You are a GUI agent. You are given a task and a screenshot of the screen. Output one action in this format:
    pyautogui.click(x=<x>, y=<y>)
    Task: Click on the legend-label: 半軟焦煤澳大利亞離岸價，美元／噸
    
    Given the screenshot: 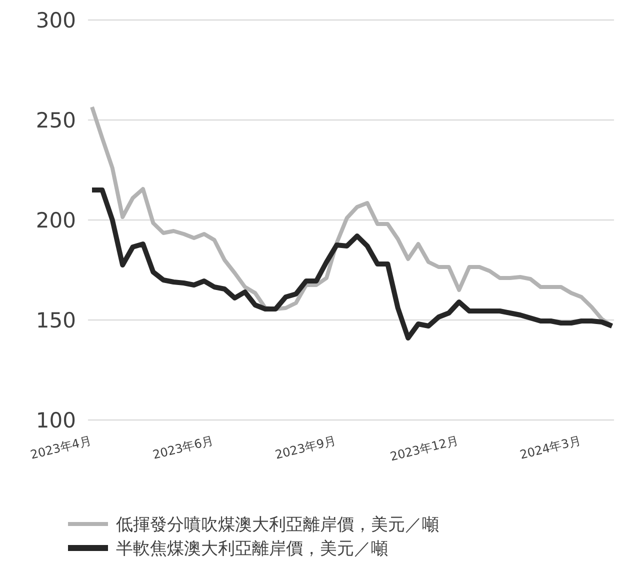 What is the action you would take?
    pyautogui.click(x=252, y=548)
    